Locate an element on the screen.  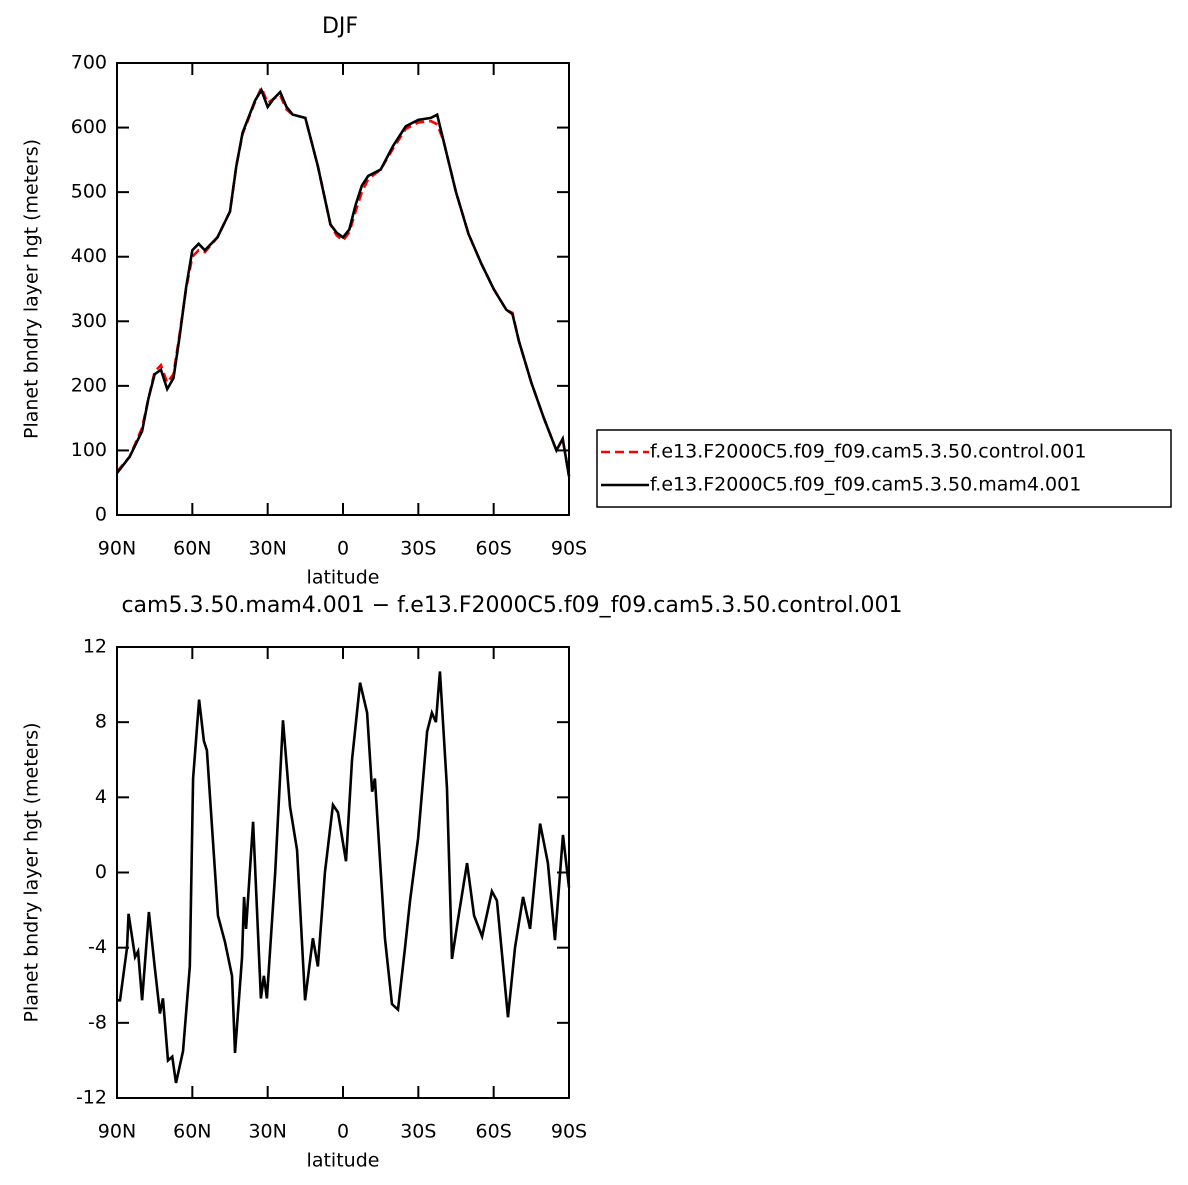
y-tick-label: -8 is located at coordinates (97, 1022).